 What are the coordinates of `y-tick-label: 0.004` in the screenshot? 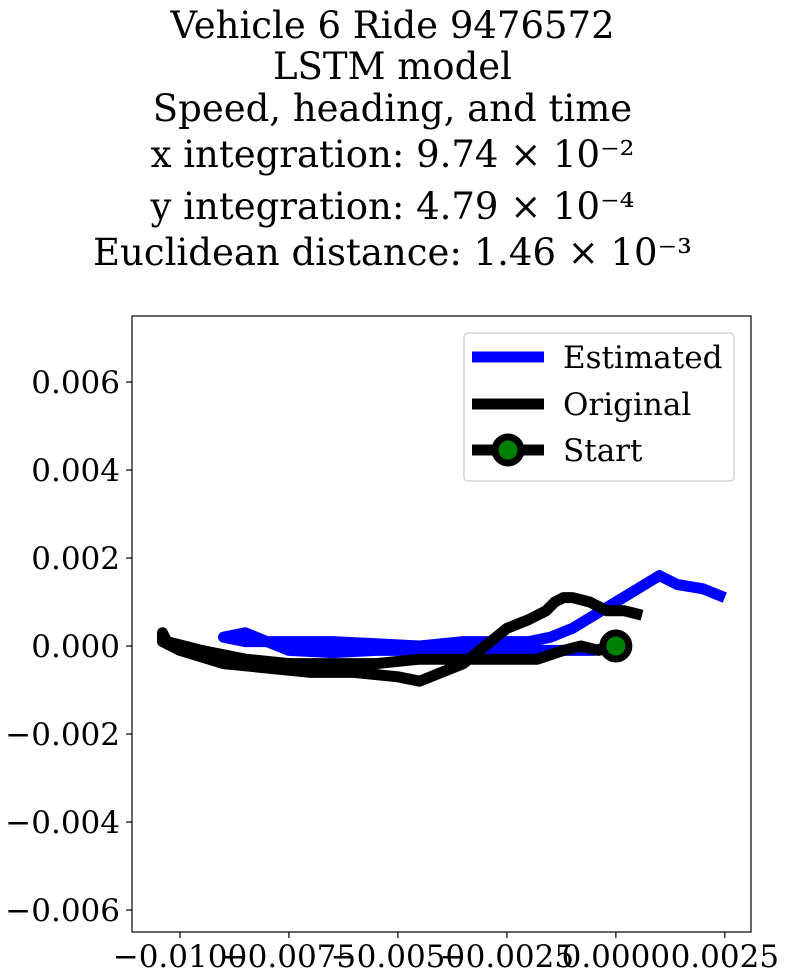 It's located at (75, 471).